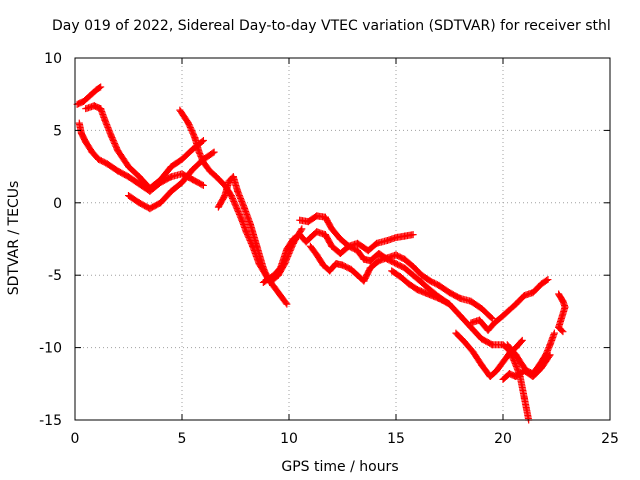 This screenshot has height=480, width=640. Describe the element at coordinates (75, 439) in the screenshot. I see `x-tick-label: 0` at that location.